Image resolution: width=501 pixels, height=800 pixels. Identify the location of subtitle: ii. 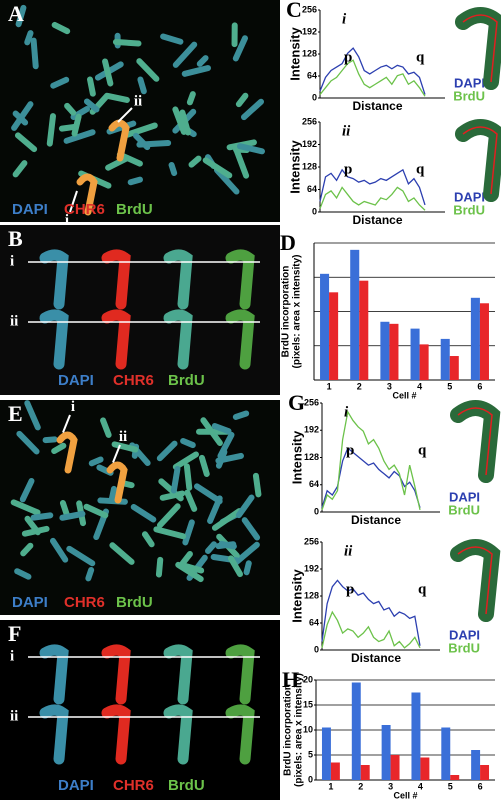
(346, 131).